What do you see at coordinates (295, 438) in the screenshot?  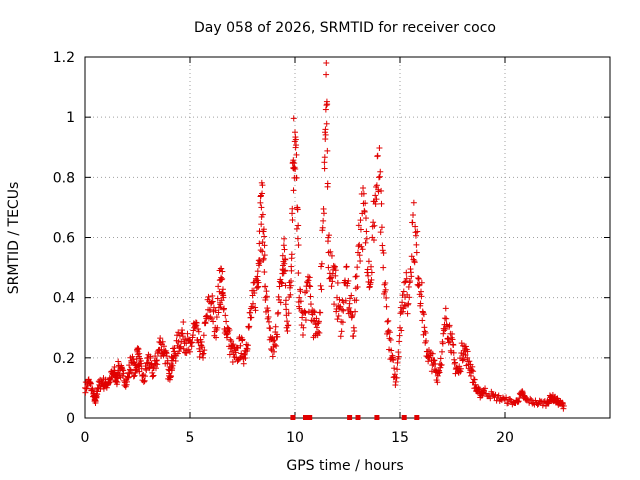 I see `x-tick-label: 10` at bounding box center [295, 438].